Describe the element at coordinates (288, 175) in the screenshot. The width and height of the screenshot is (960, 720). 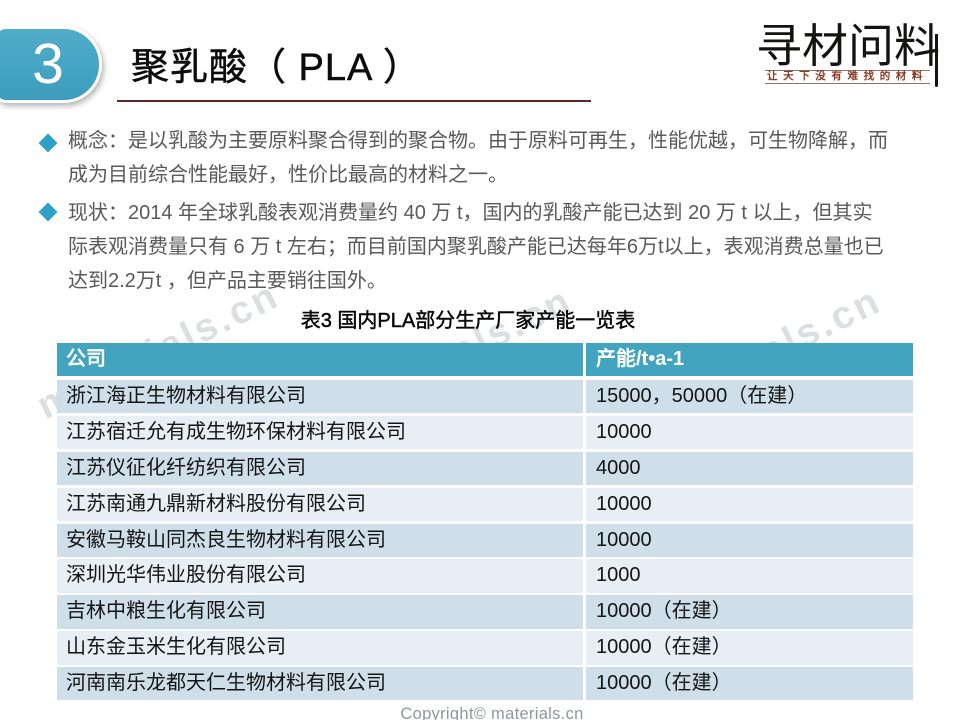
I see `bullet-line: 成为目前综合性能最好，性价比最高的材料之一。` at that location.